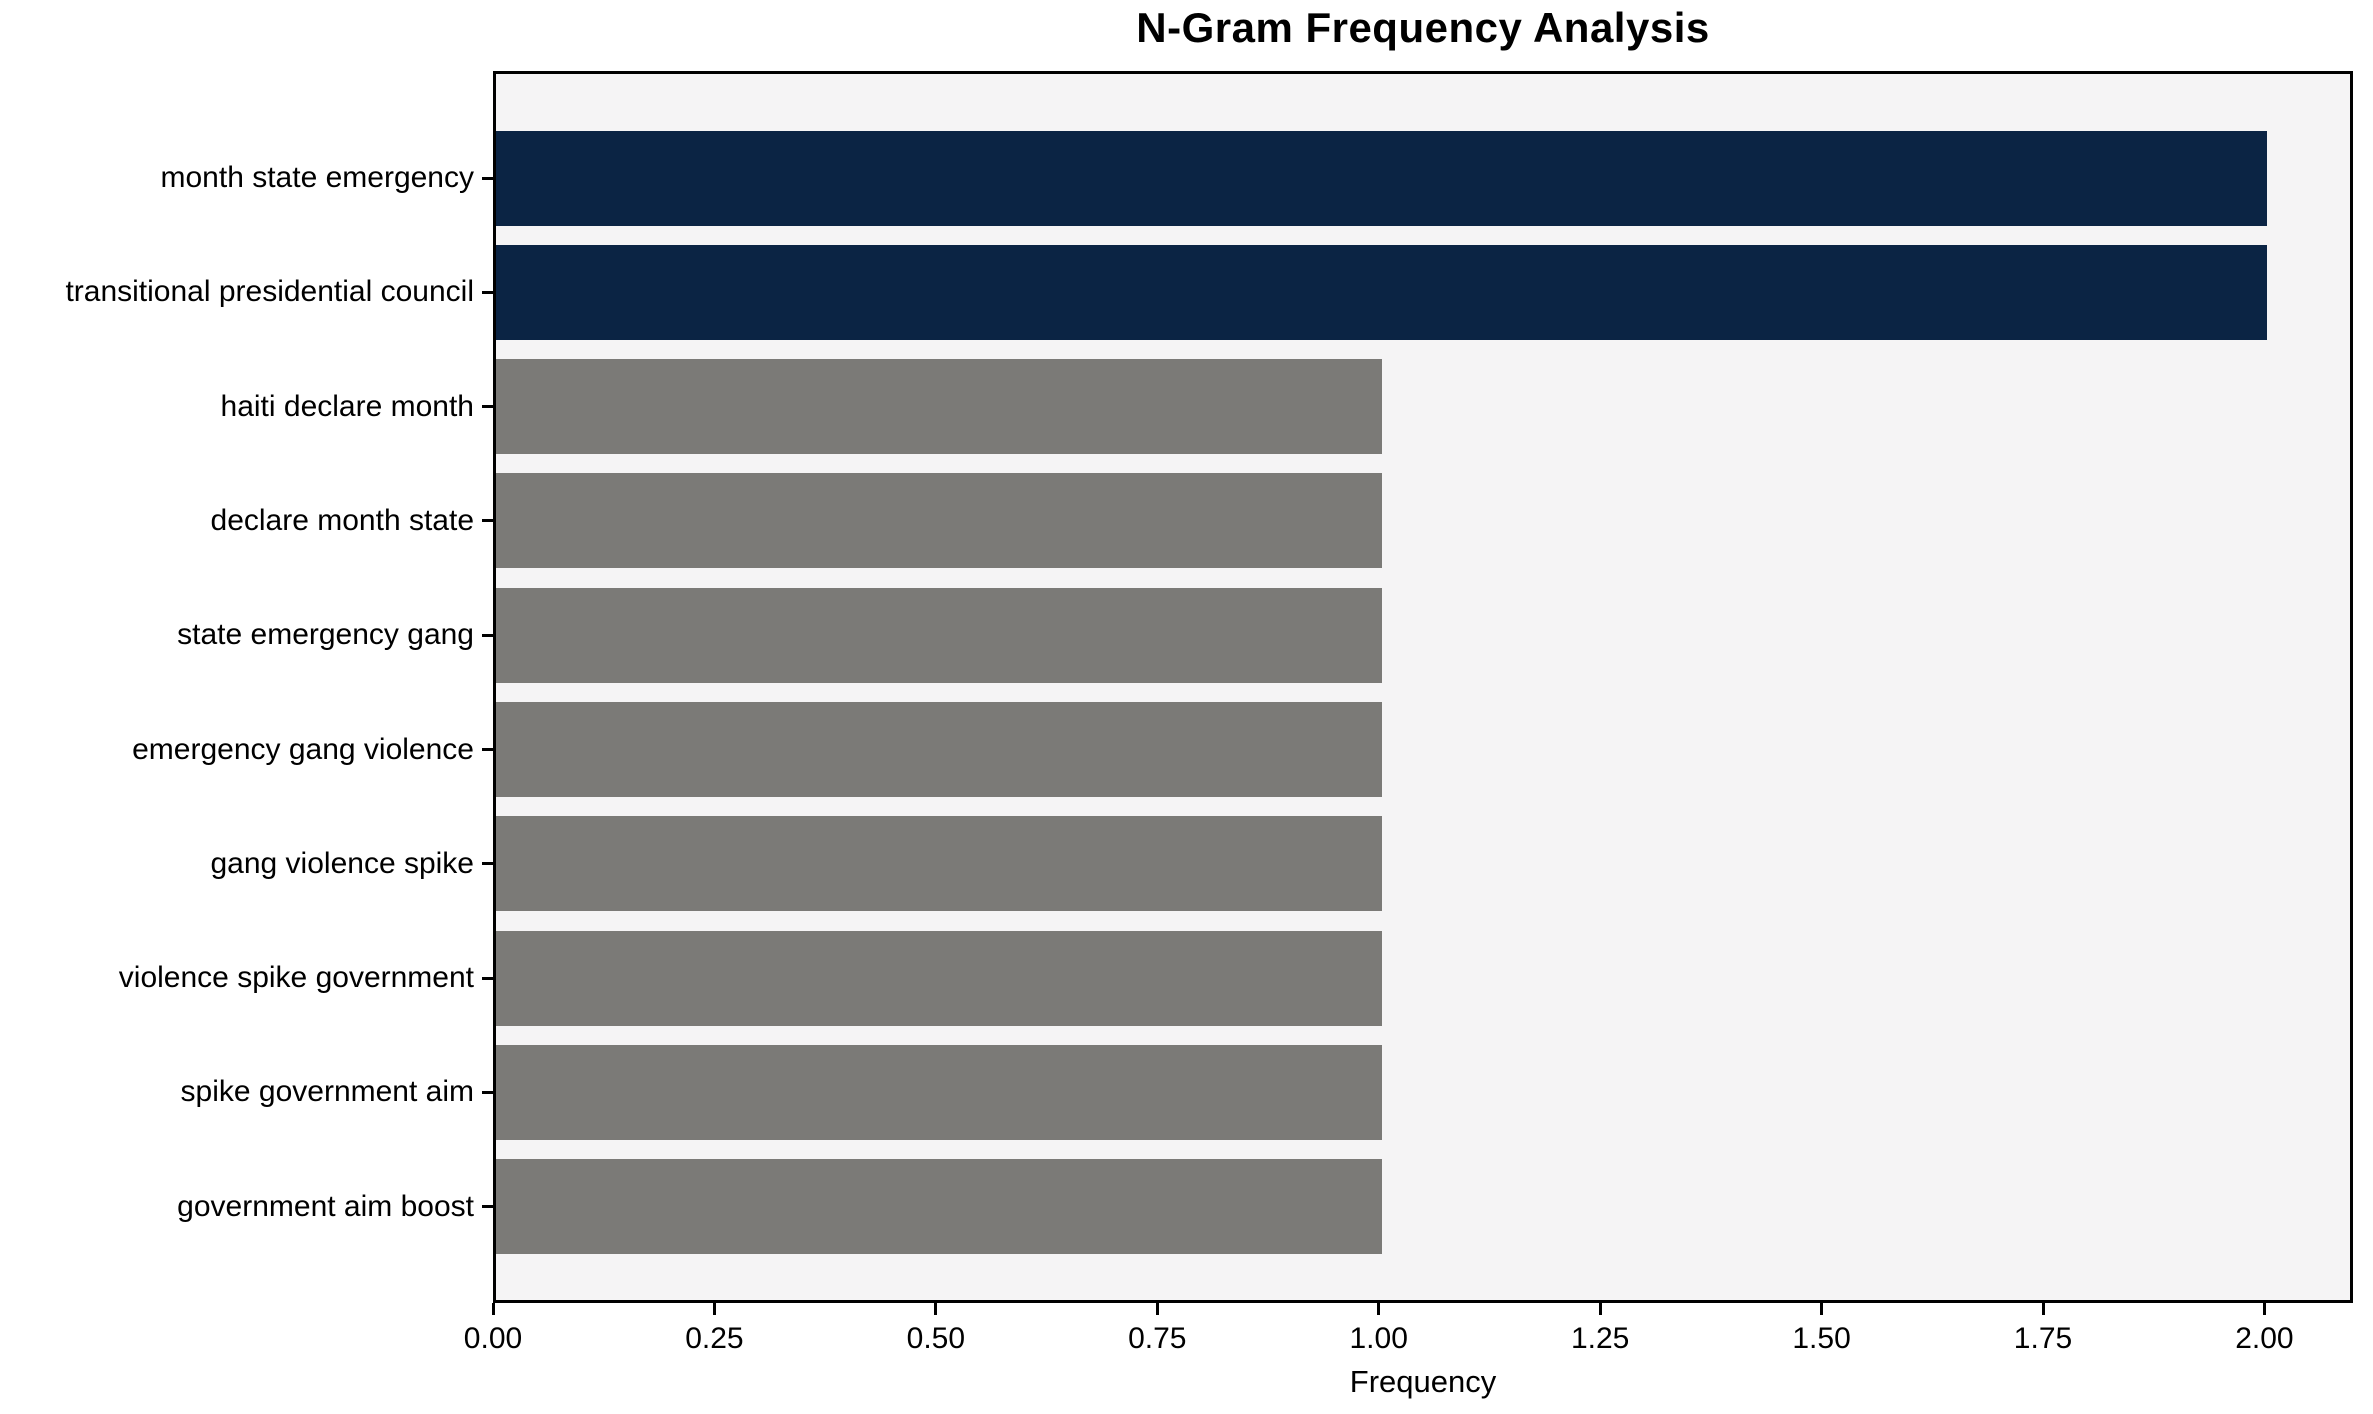 The image size is (2373, 1414). Describe the element at coordinates (325, 1206) in the screenshot. I see `y-axis-label: government aim boost` at that location.